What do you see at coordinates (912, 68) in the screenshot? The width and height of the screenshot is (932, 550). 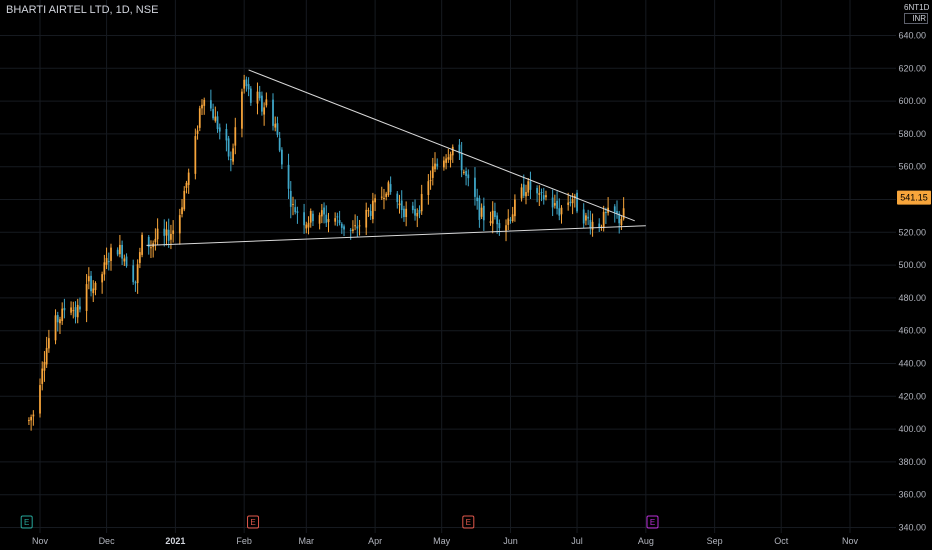 I see `price-tick-label: 620.00` at bounding box center [912, 68].